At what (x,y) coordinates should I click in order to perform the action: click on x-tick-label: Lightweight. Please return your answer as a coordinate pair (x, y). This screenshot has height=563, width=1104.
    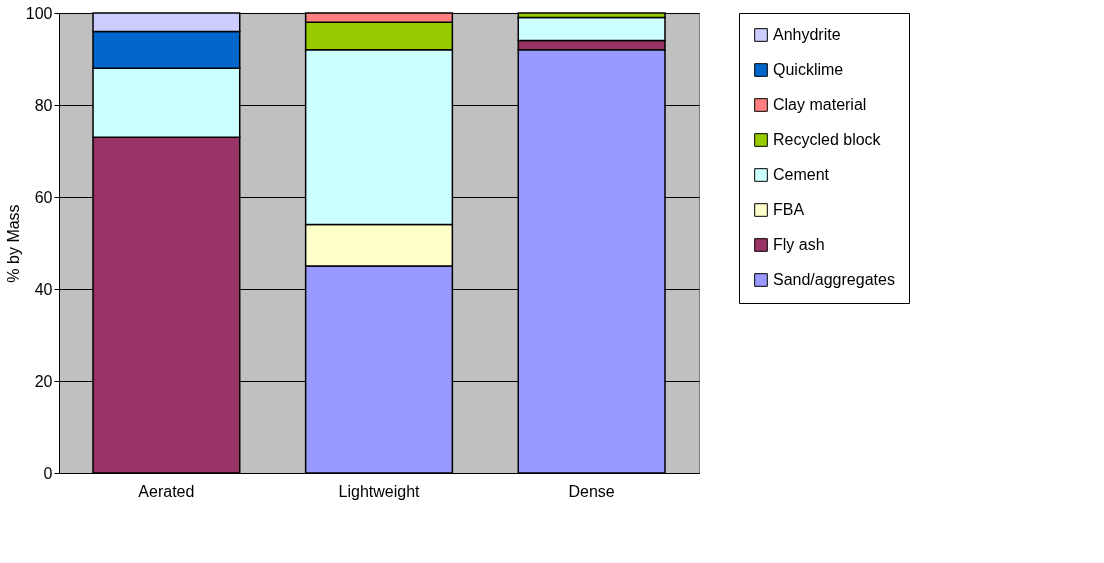
    Looking at the image, I should click on (379, 491).